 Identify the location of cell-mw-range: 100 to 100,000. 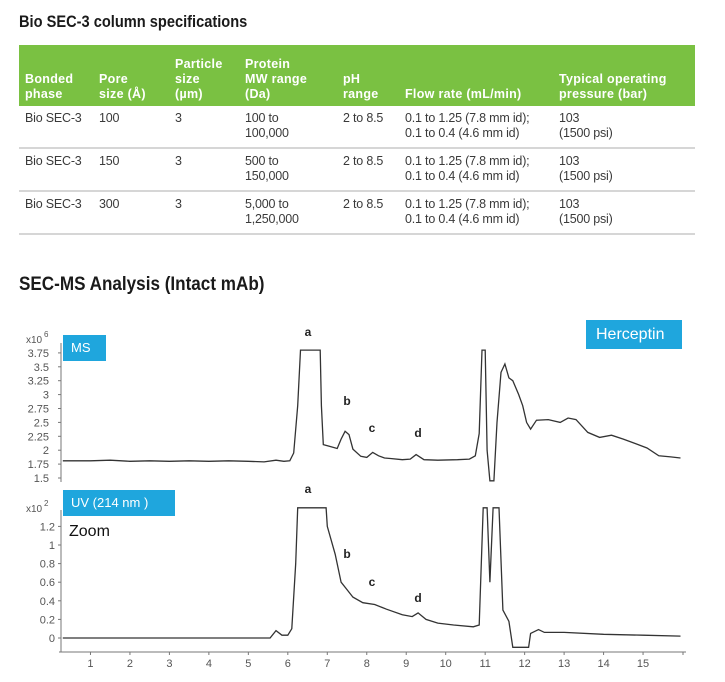
(288, 127).